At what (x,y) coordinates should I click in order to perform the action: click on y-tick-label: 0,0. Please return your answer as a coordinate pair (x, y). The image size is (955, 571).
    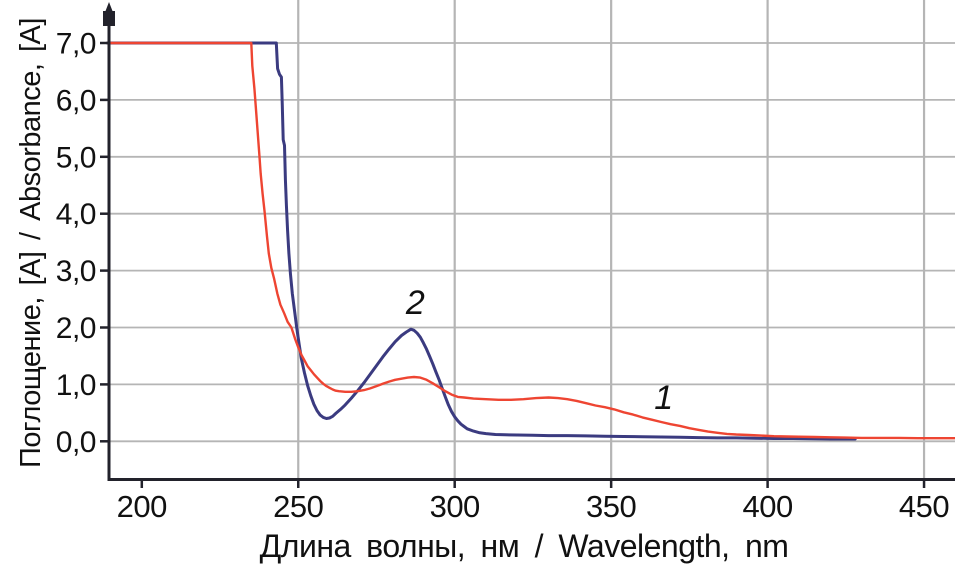
    Looking at the image, I should click on (76, 442).